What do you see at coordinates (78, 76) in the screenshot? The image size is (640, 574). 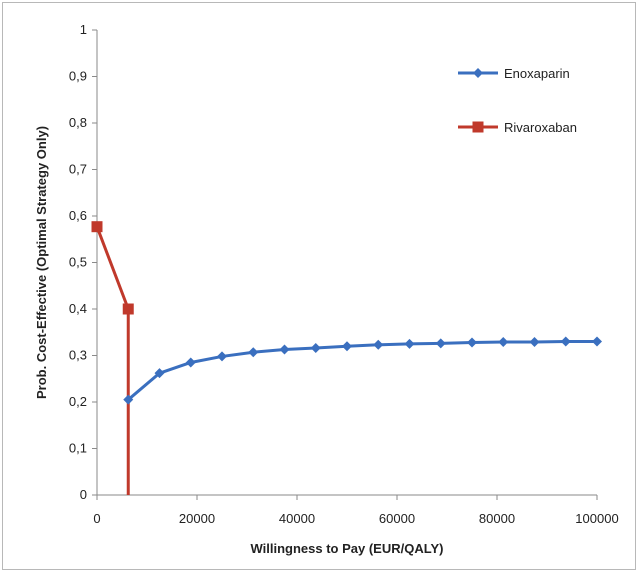 I see `y-tick-label: 0,9` at bounding box center [78, 76].